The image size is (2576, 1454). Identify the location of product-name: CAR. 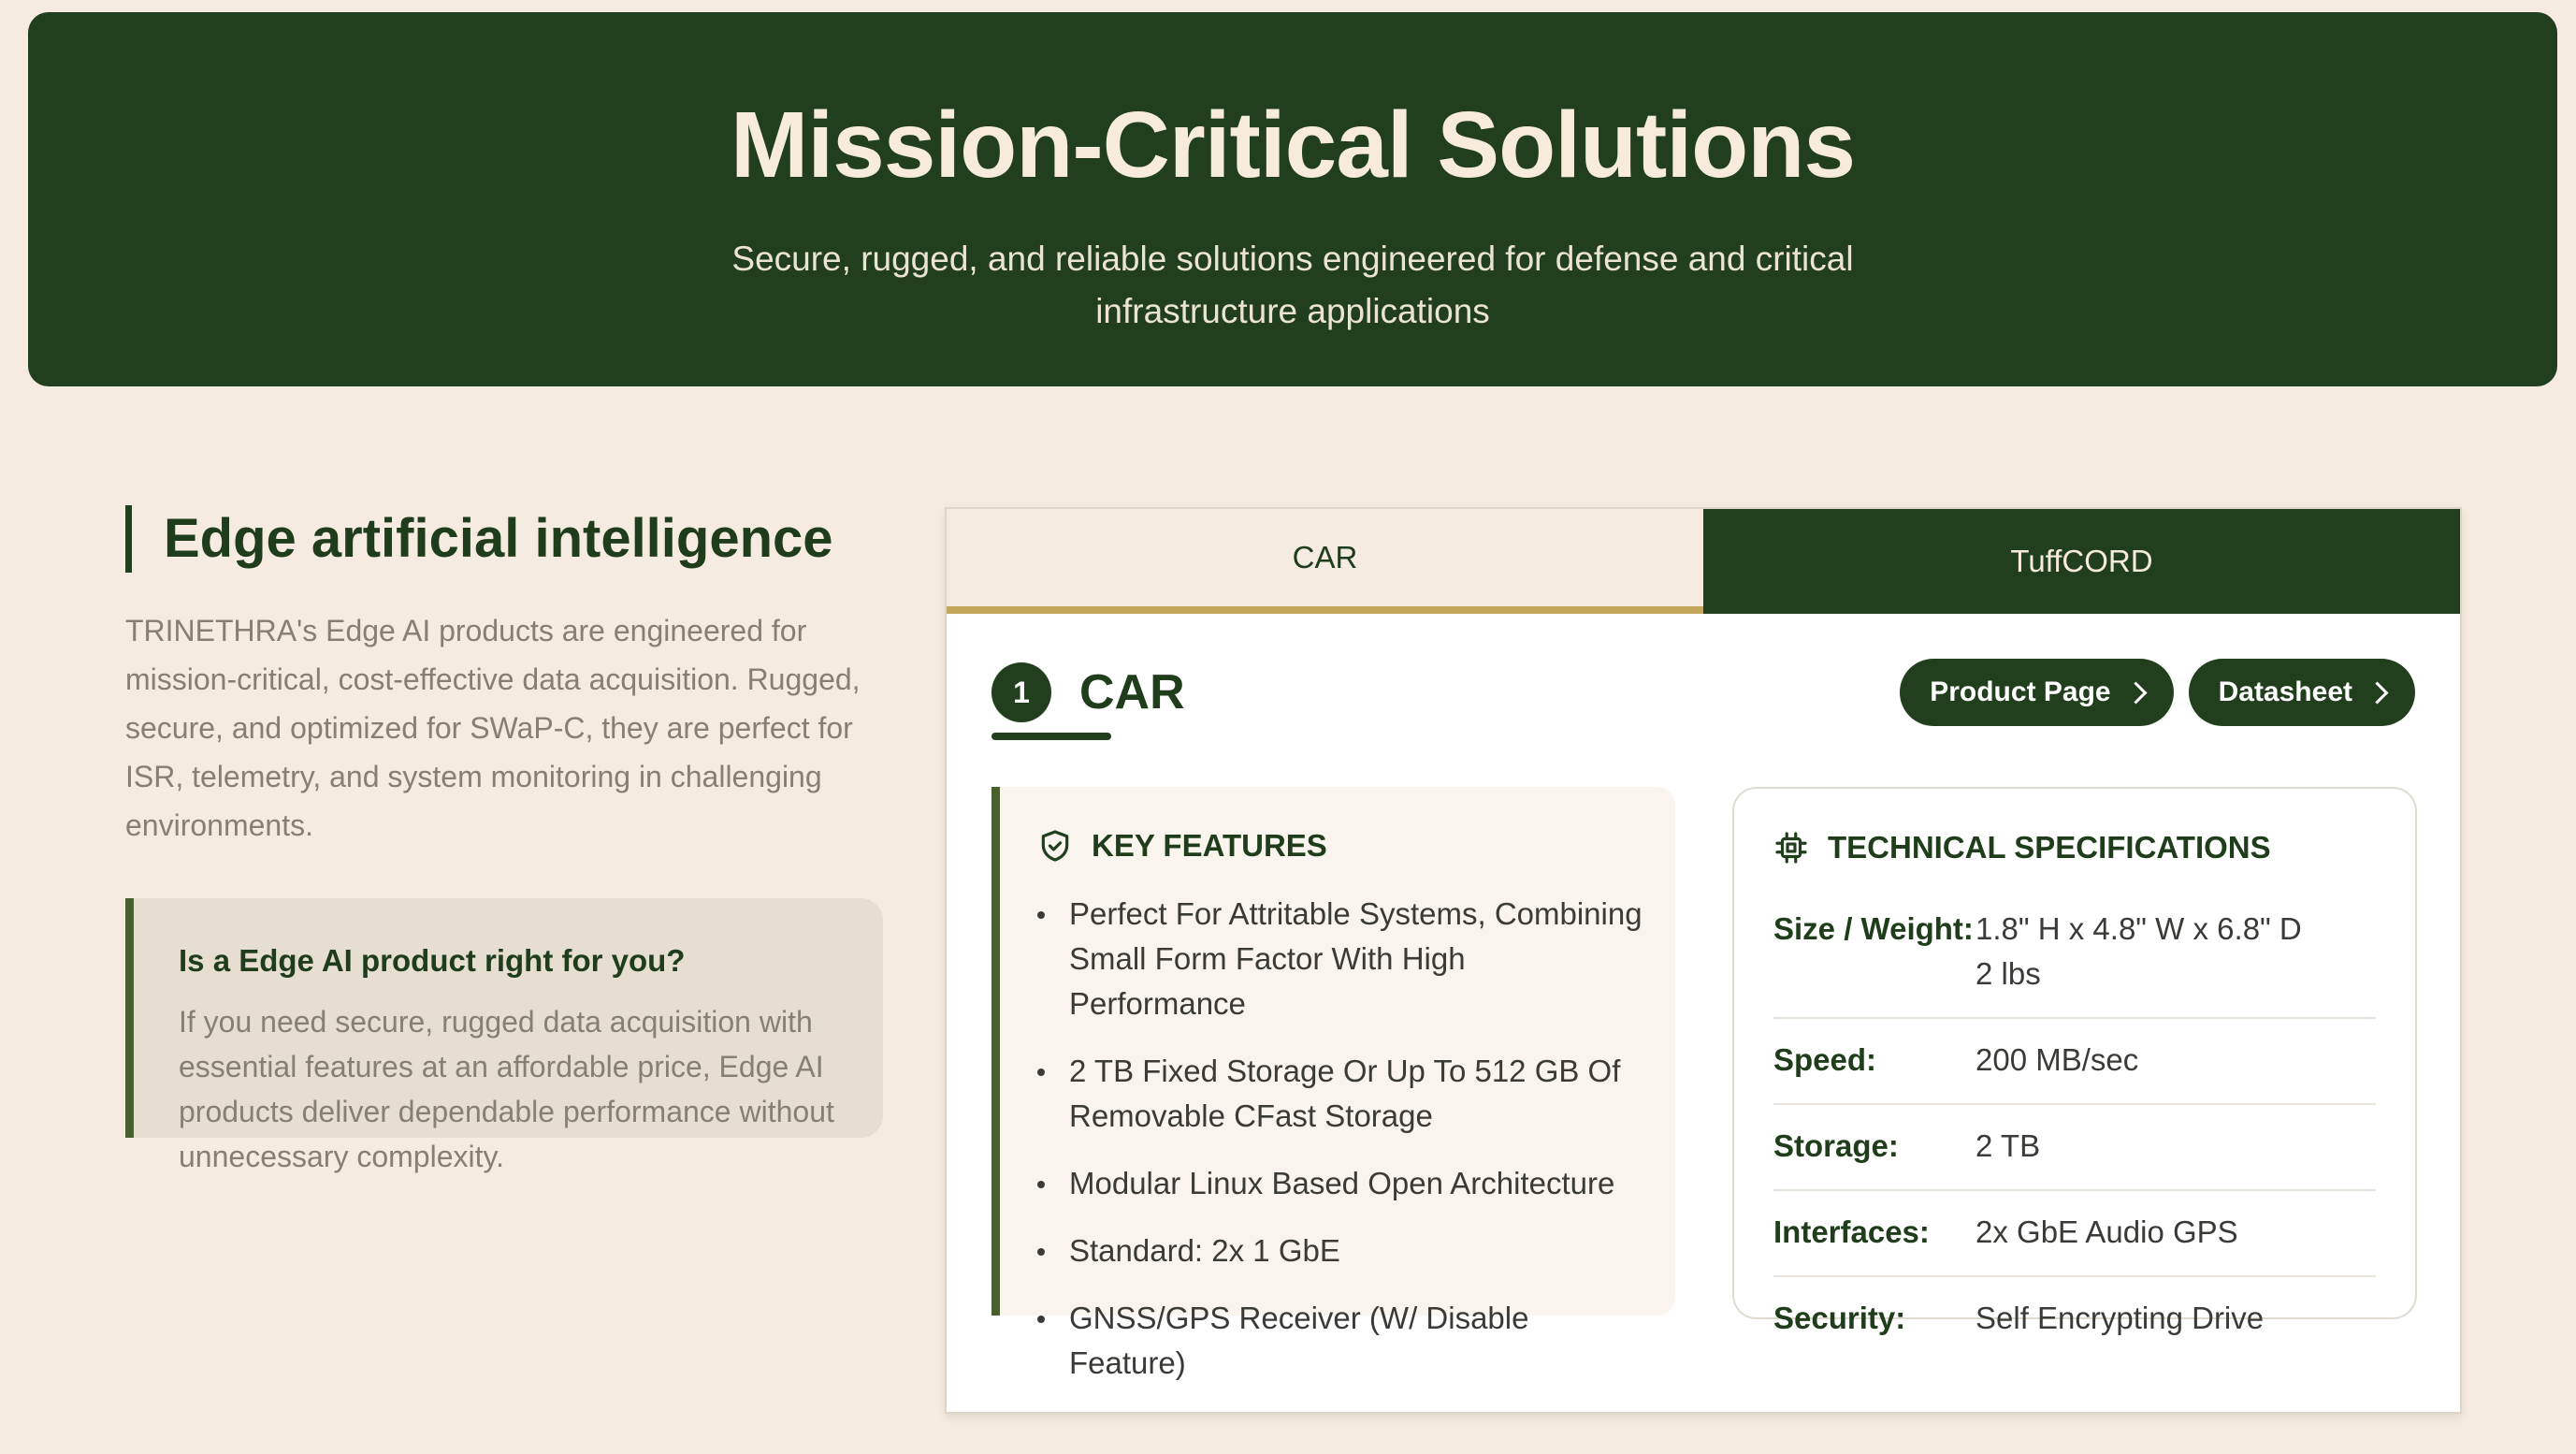
(1132, 692).